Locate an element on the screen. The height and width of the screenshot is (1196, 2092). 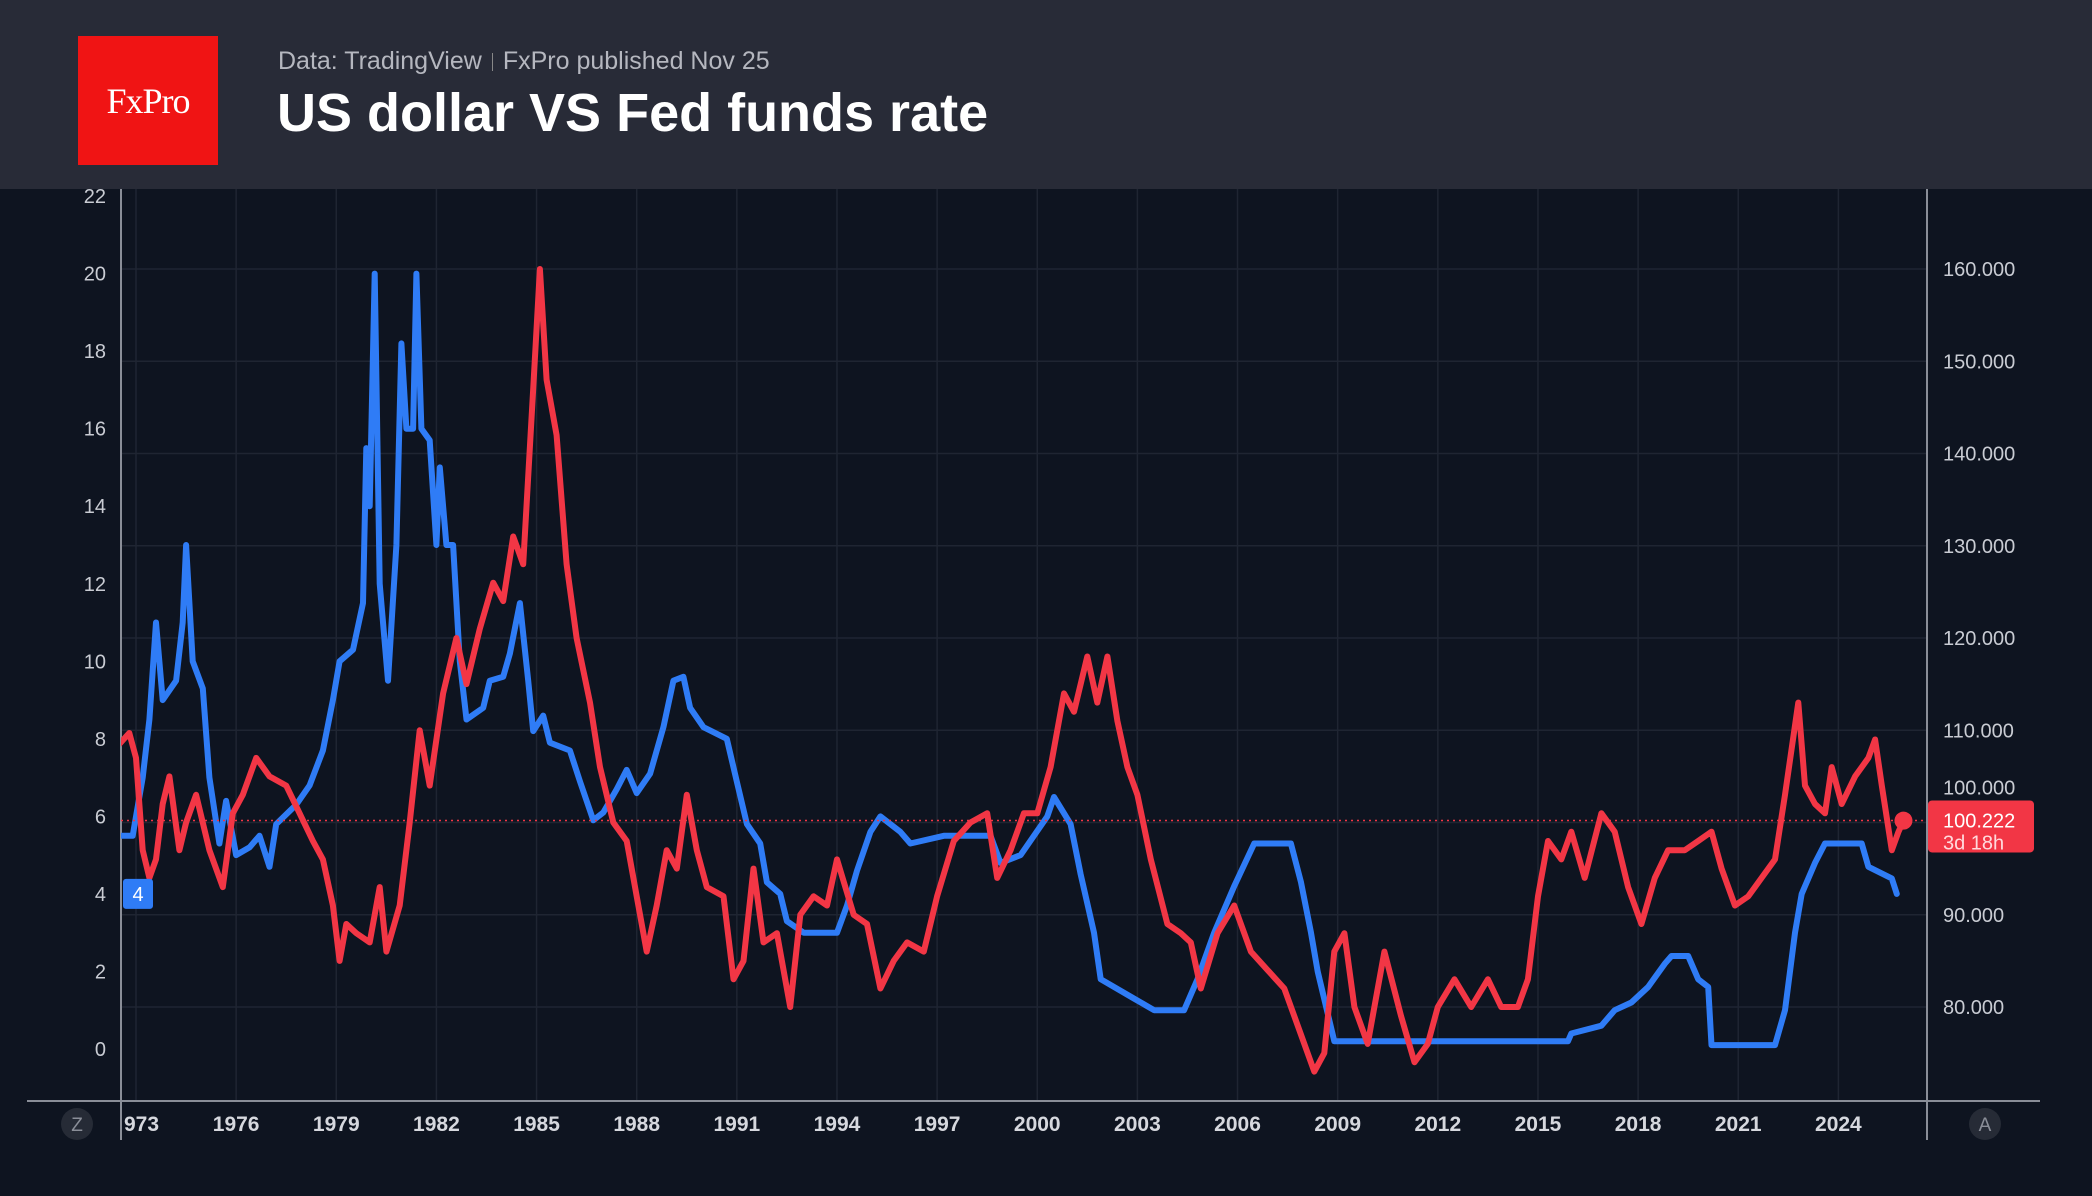
left-tick-label: 16 is located at coordinates (95, 430).